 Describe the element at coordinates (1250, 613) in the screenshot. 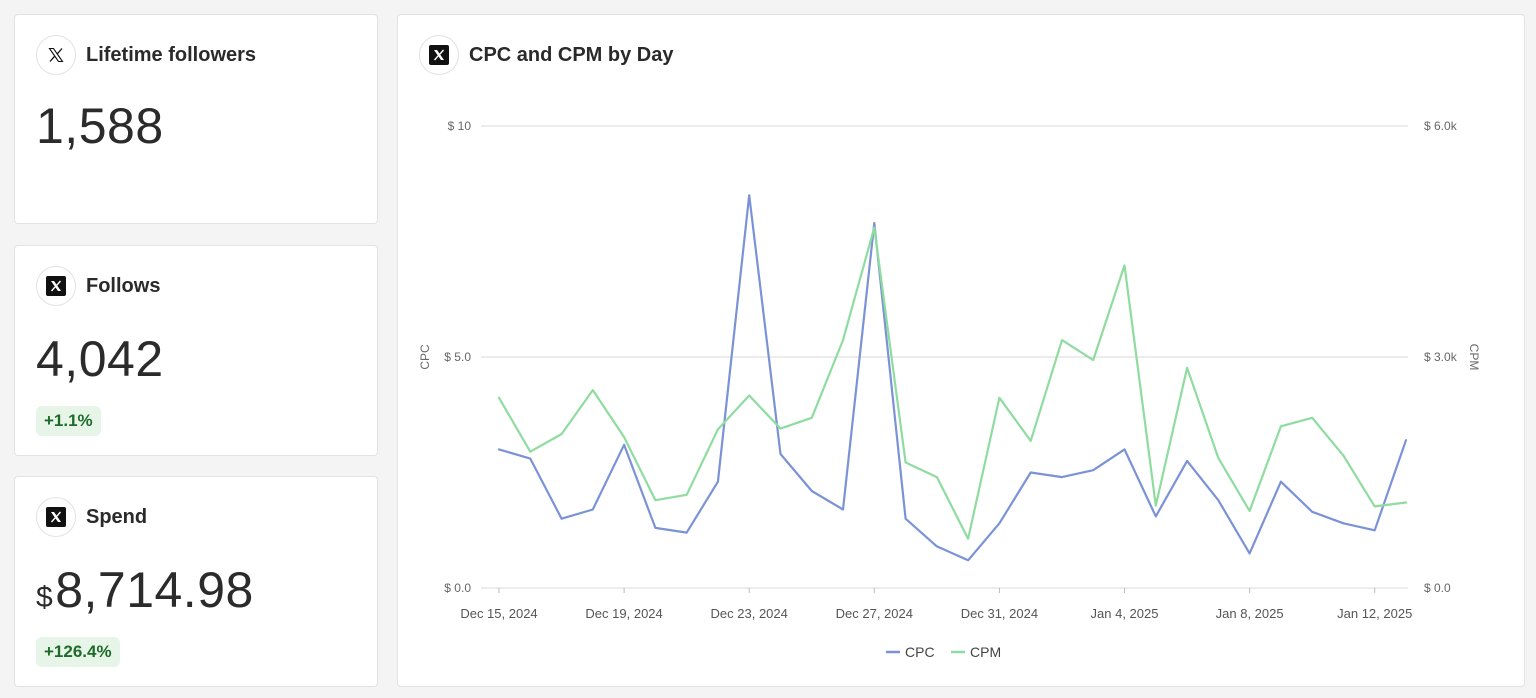

I see `x-tick-label: Jan 8, 2025` at that location.